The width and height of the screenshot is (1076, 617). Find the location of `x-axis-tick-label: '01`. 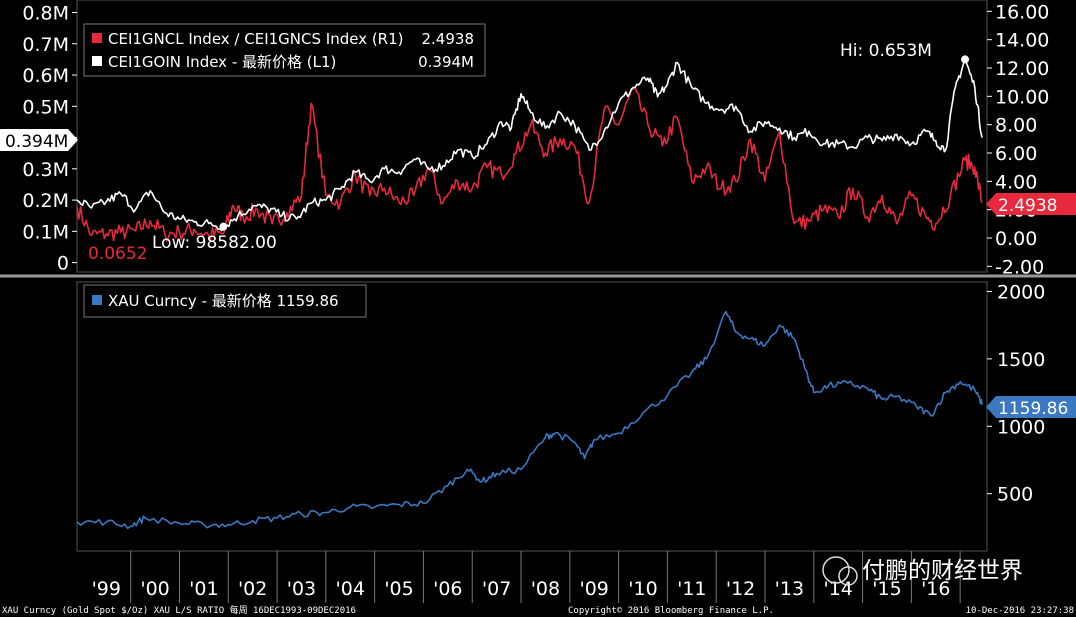

x-axis-tick-label: '01 is located at coordinates (203, 589).